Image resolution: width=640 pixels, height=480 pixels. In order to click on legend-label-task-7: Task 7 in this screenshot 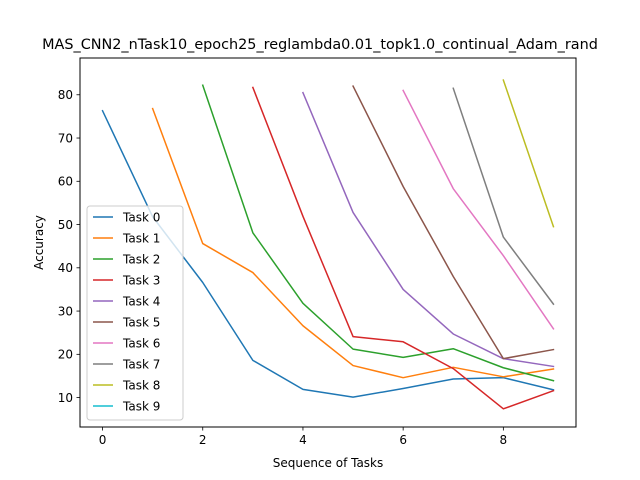, I will do `click(141, 364)`.